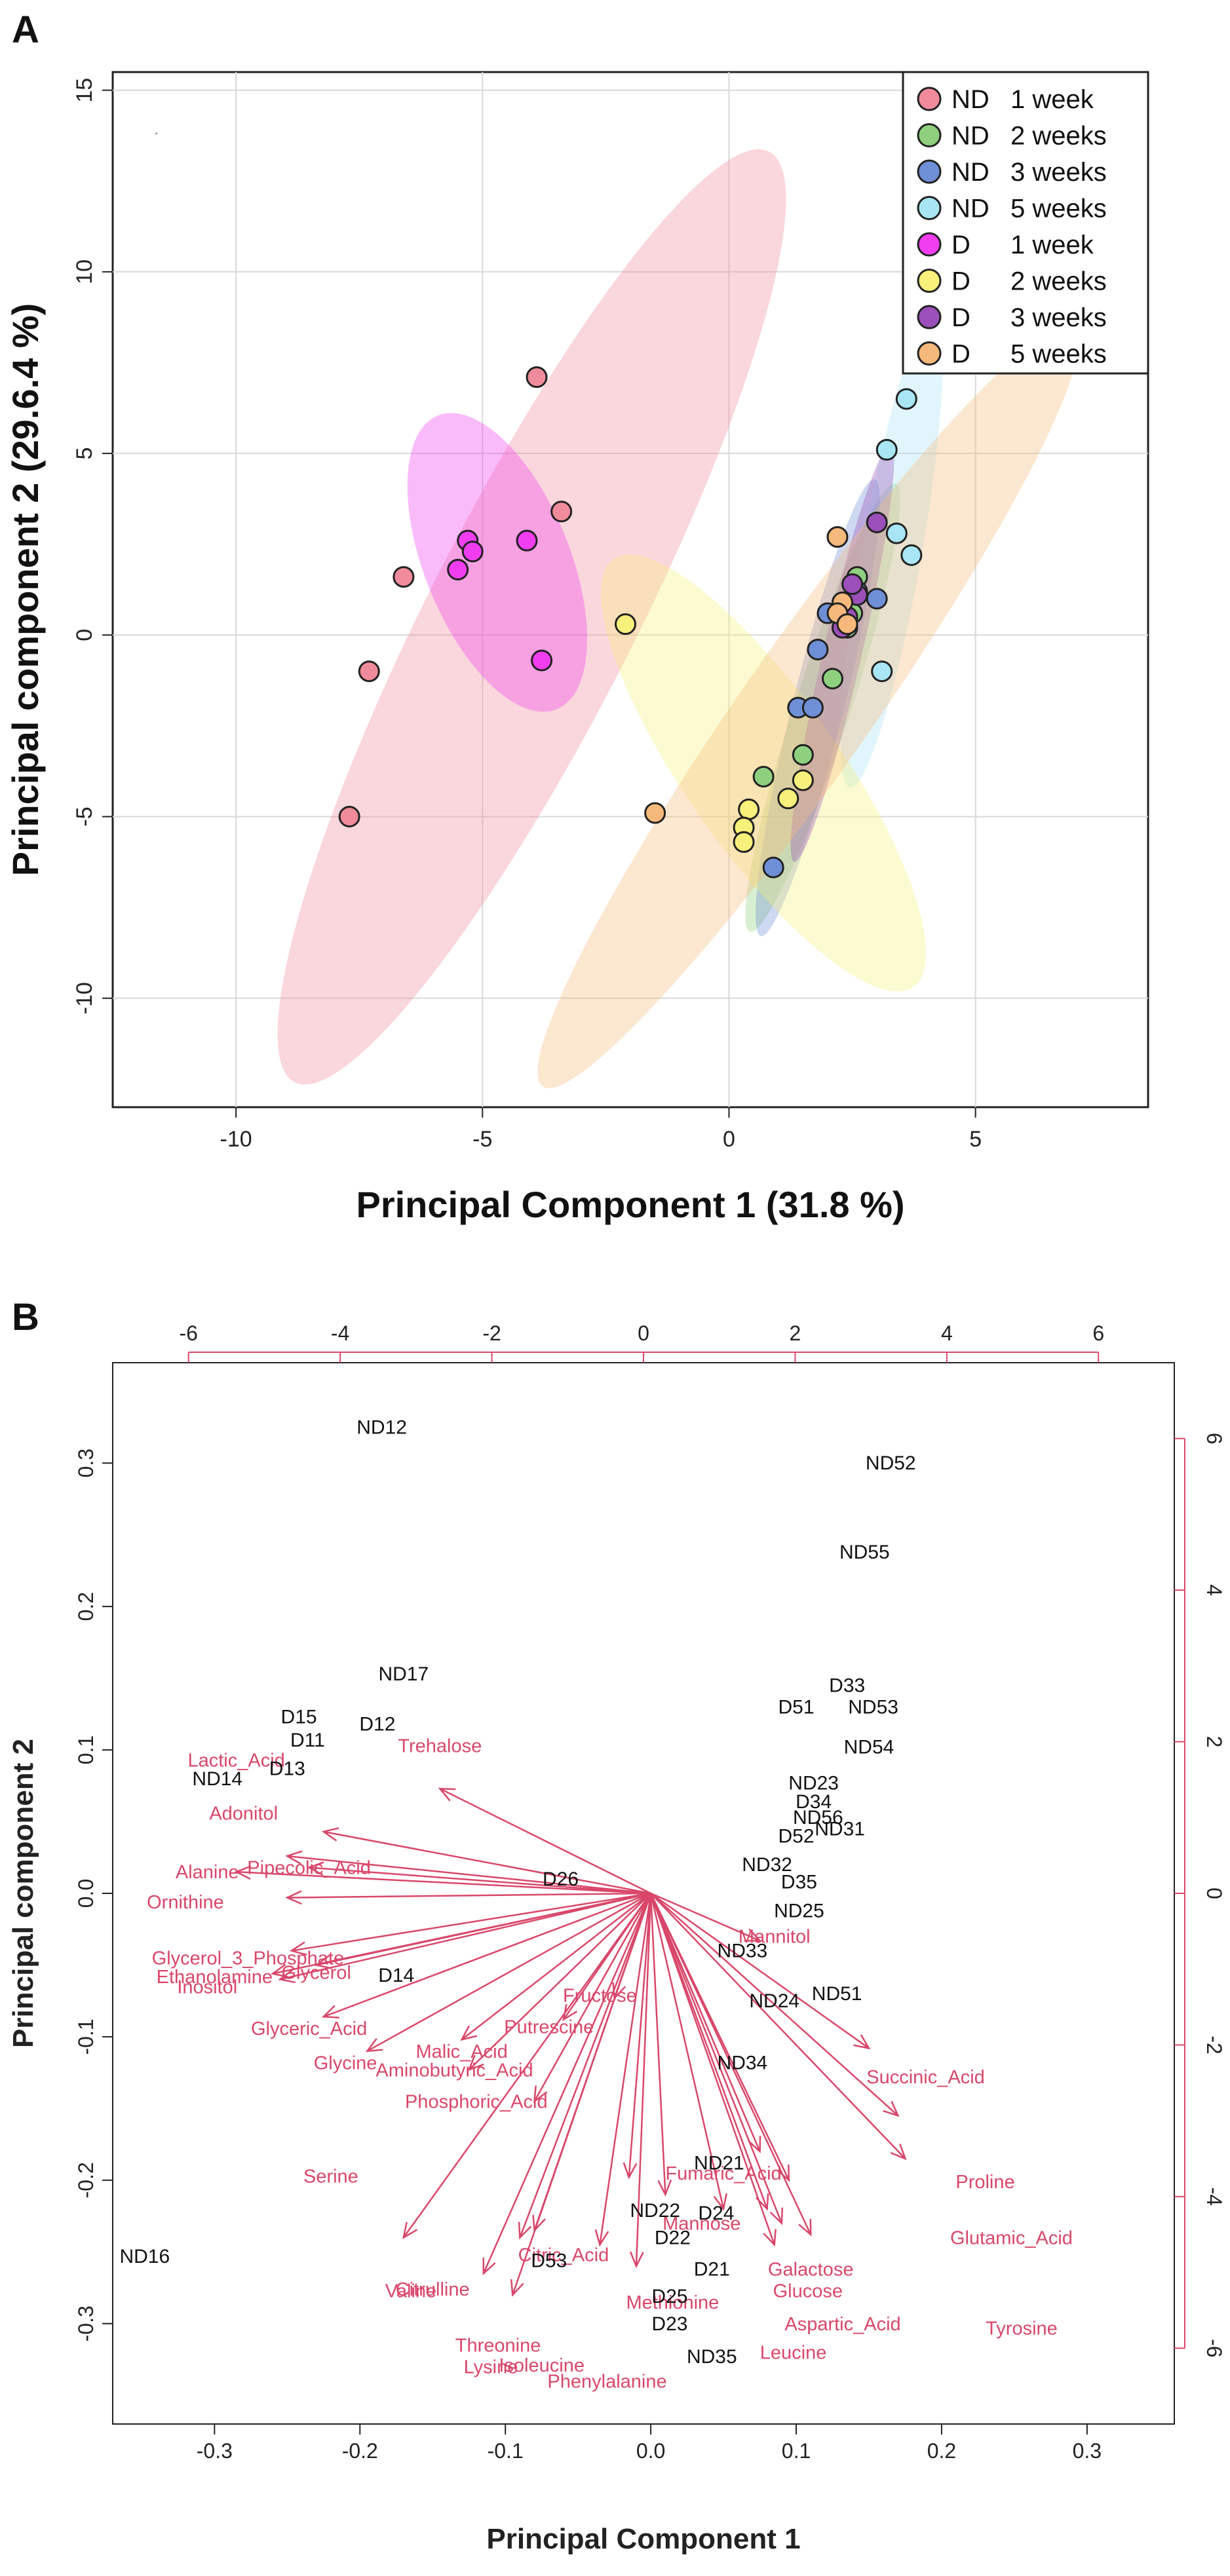  Describe the element at coordinates (316, 1973) in the screenshot. I see `loading-label: Glycerol` at that location.